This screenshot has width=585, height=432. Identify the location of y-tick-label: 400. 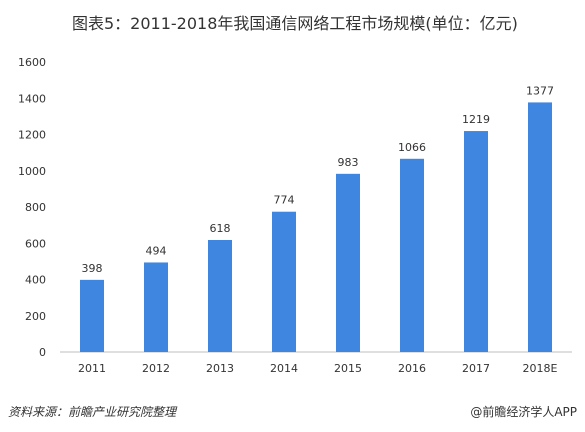
(35, 280).